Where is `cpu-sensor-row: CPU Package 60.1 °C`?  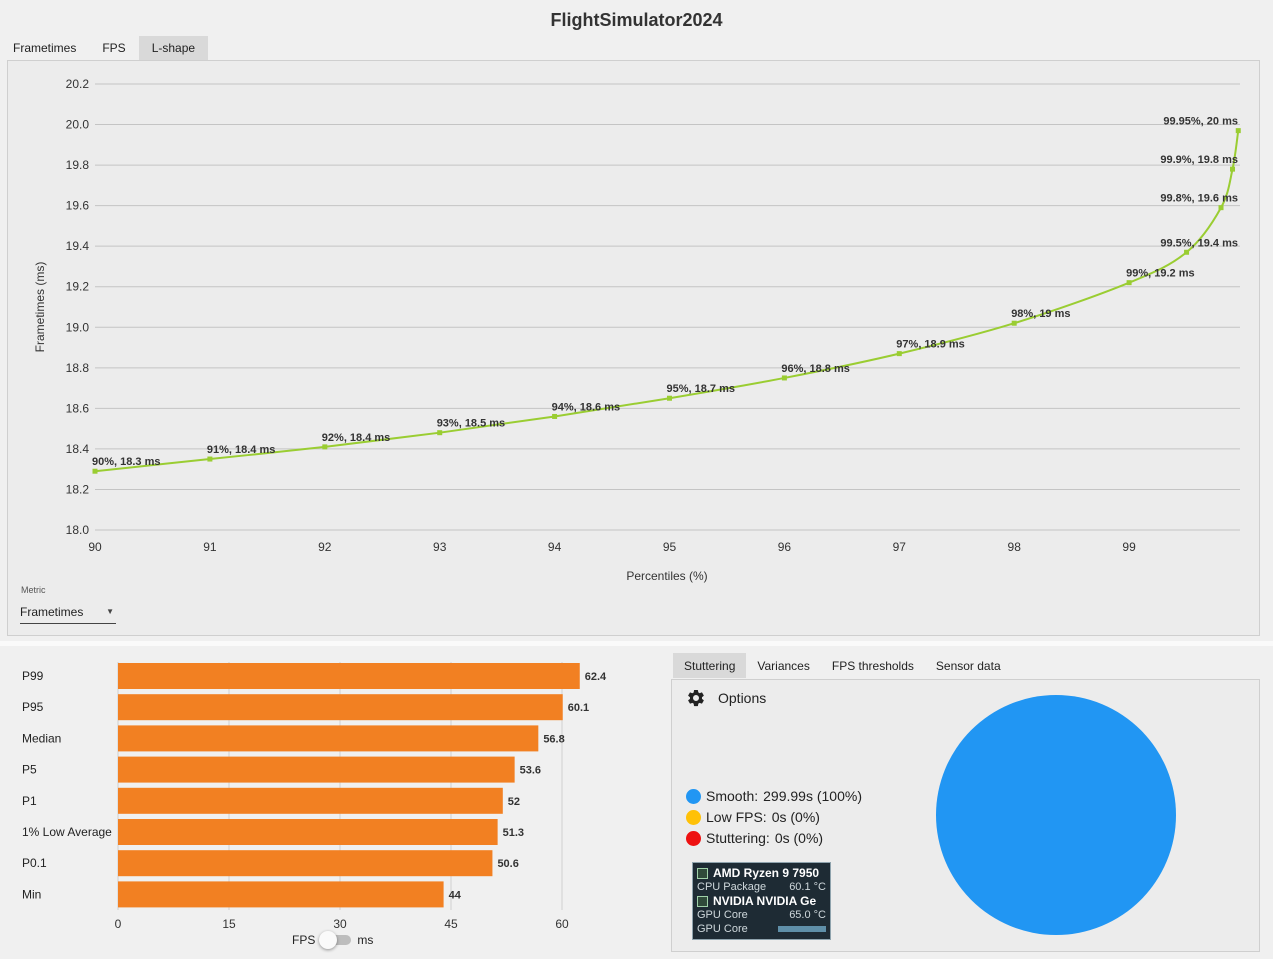 cpu-sensor-row: CPU Package 60.1 °C is located at coordinates (761, 887).